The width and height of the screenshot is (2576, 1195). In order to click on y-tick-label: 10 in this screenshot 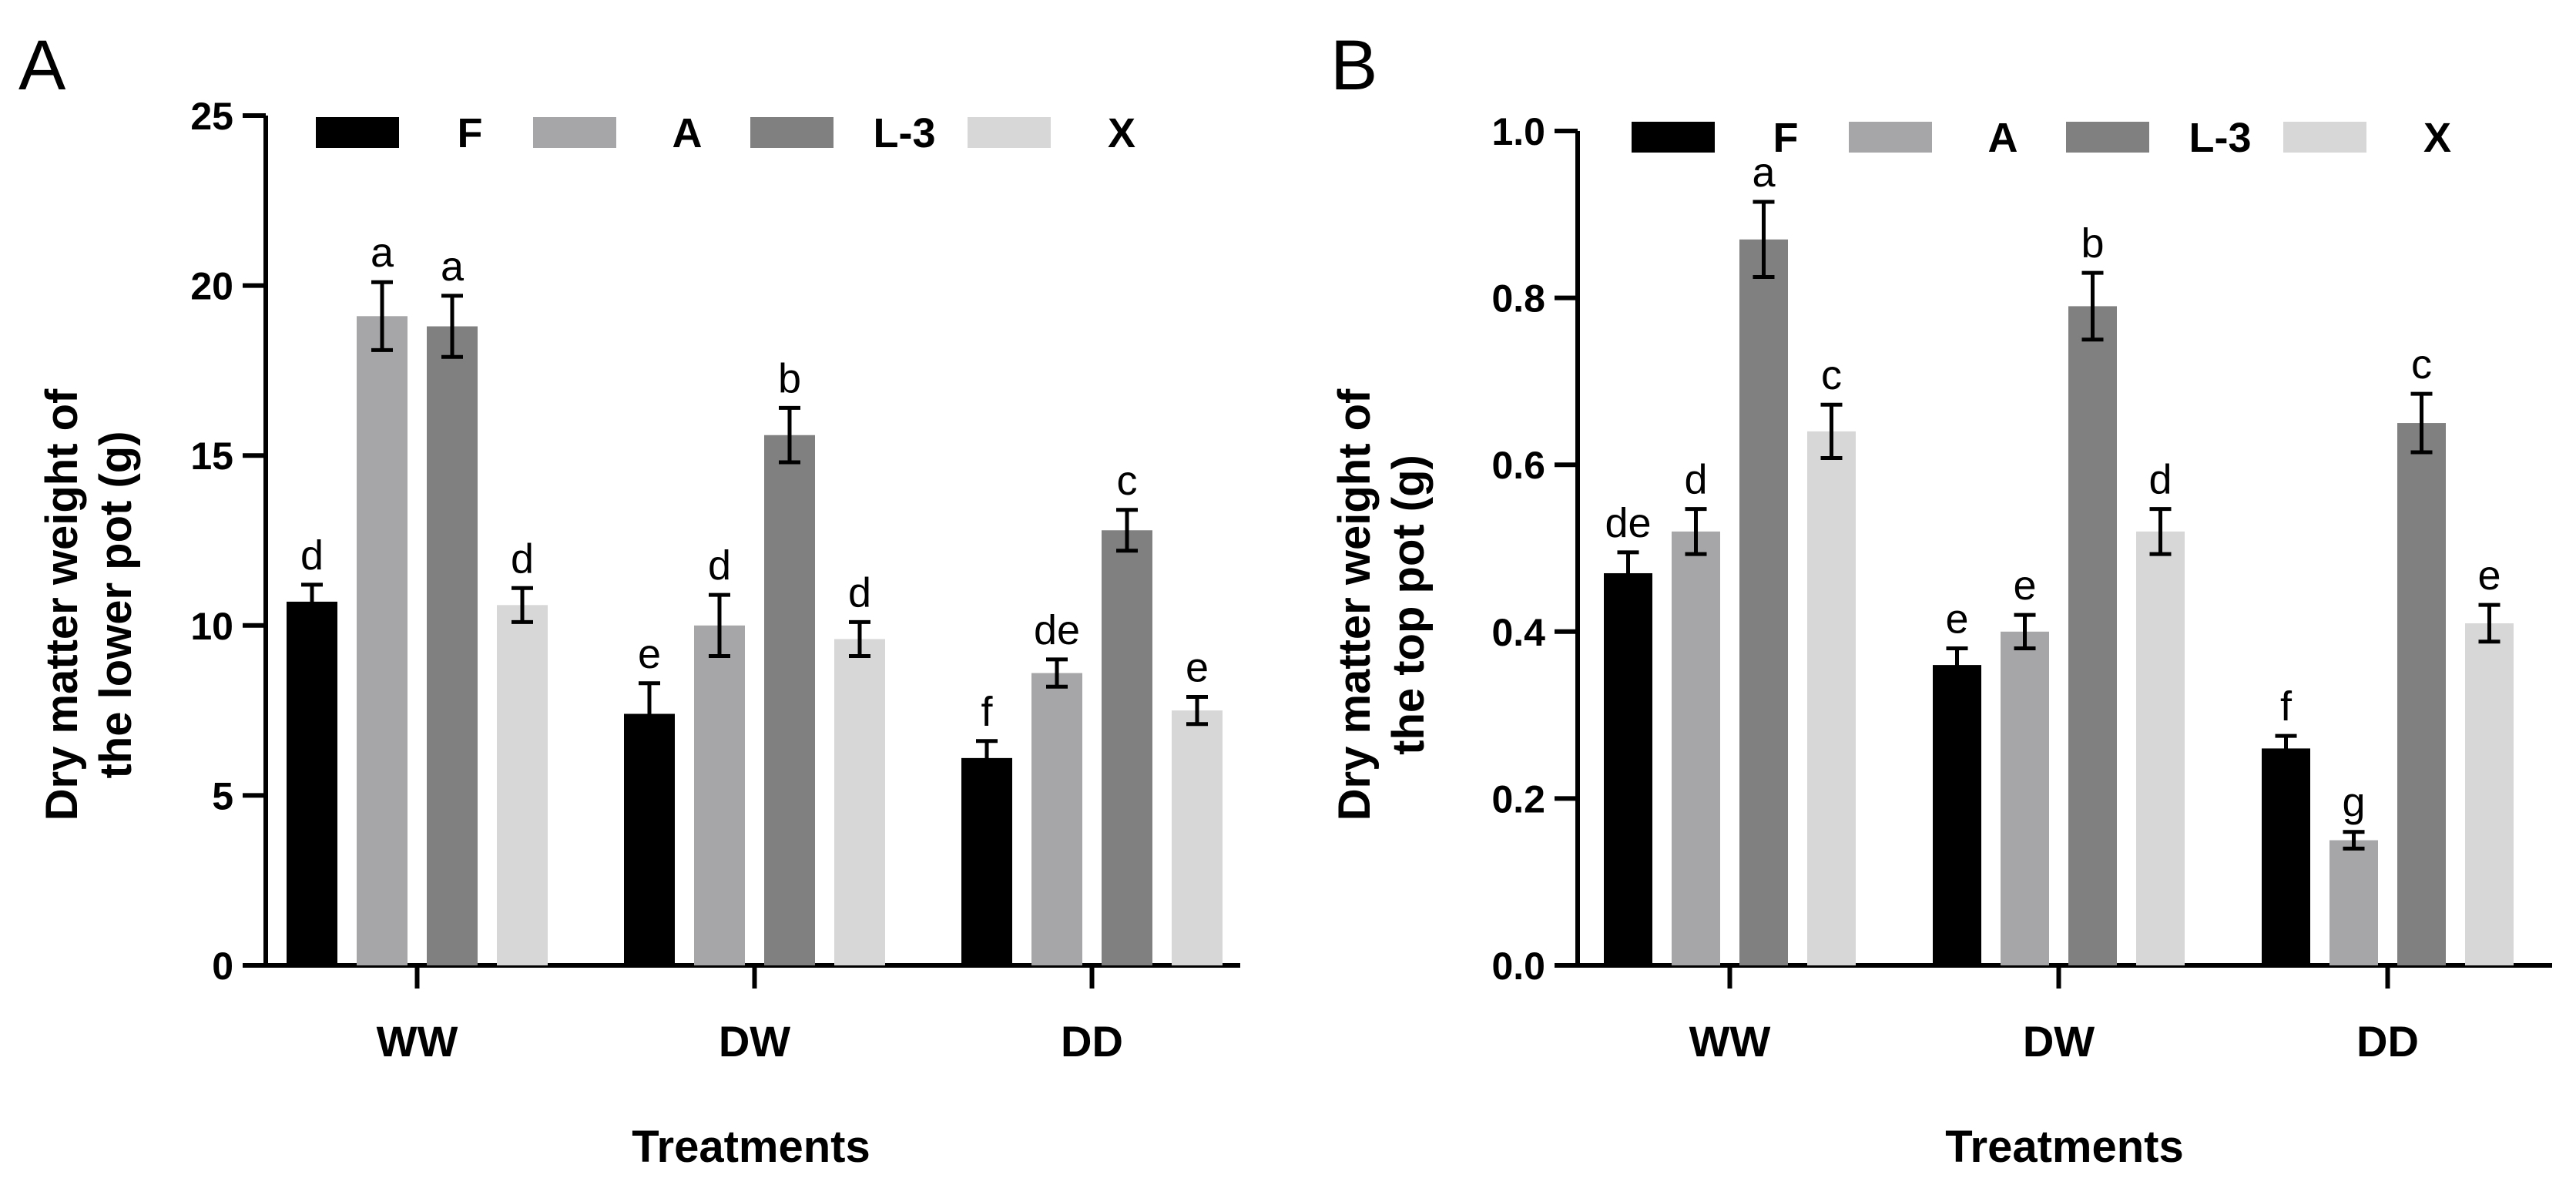, I will do `click(211, 626)`.